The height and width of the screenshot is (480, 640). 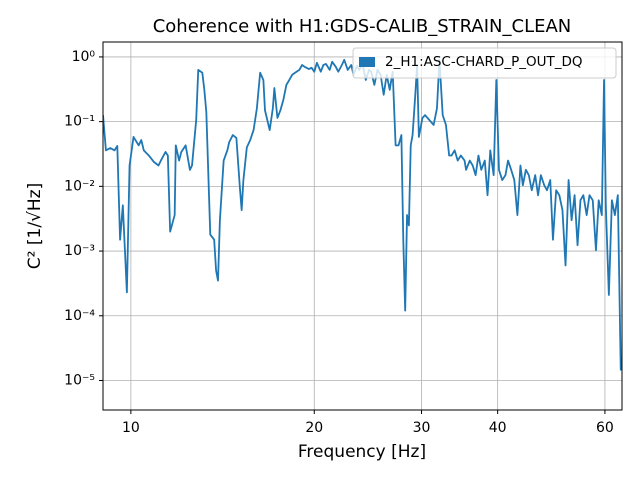 I want to click on y-tick-label: 10⁻⁵, so click(x=79, y=380).